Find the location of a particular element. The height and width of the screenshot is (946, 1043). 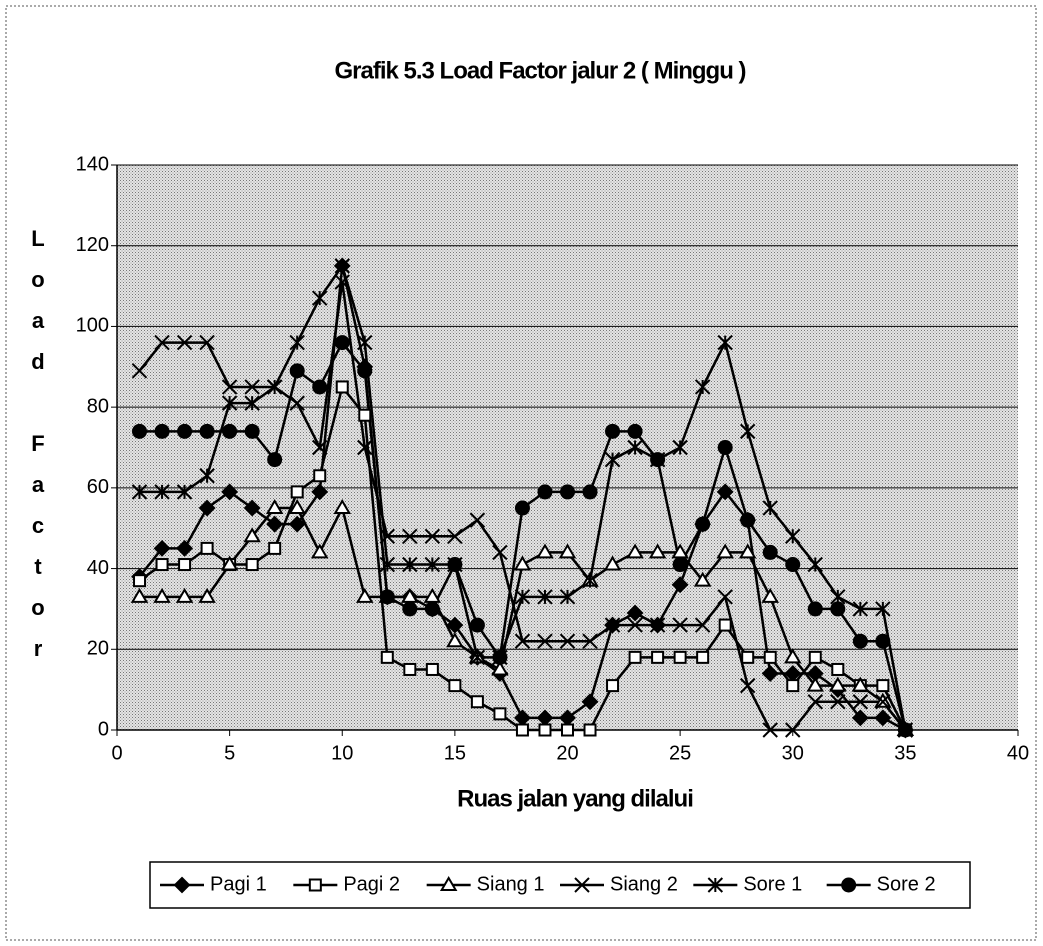

legend-label: Siang 1 is located at coordinates (511, 884).